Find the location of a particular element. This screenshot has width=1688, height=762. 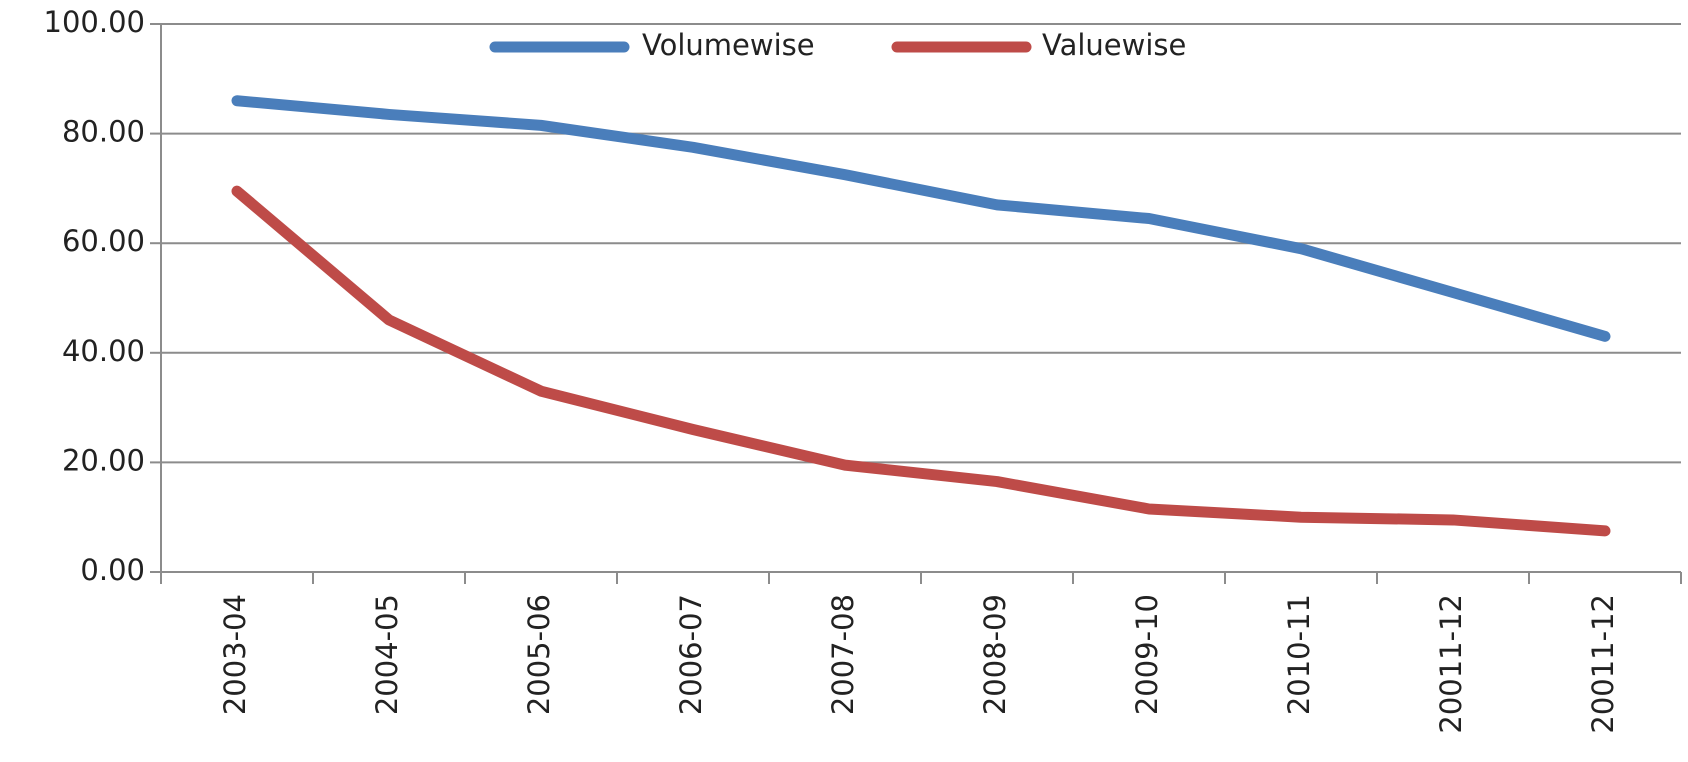

legend-label: Volumewise is located at coordinates (728, 45).